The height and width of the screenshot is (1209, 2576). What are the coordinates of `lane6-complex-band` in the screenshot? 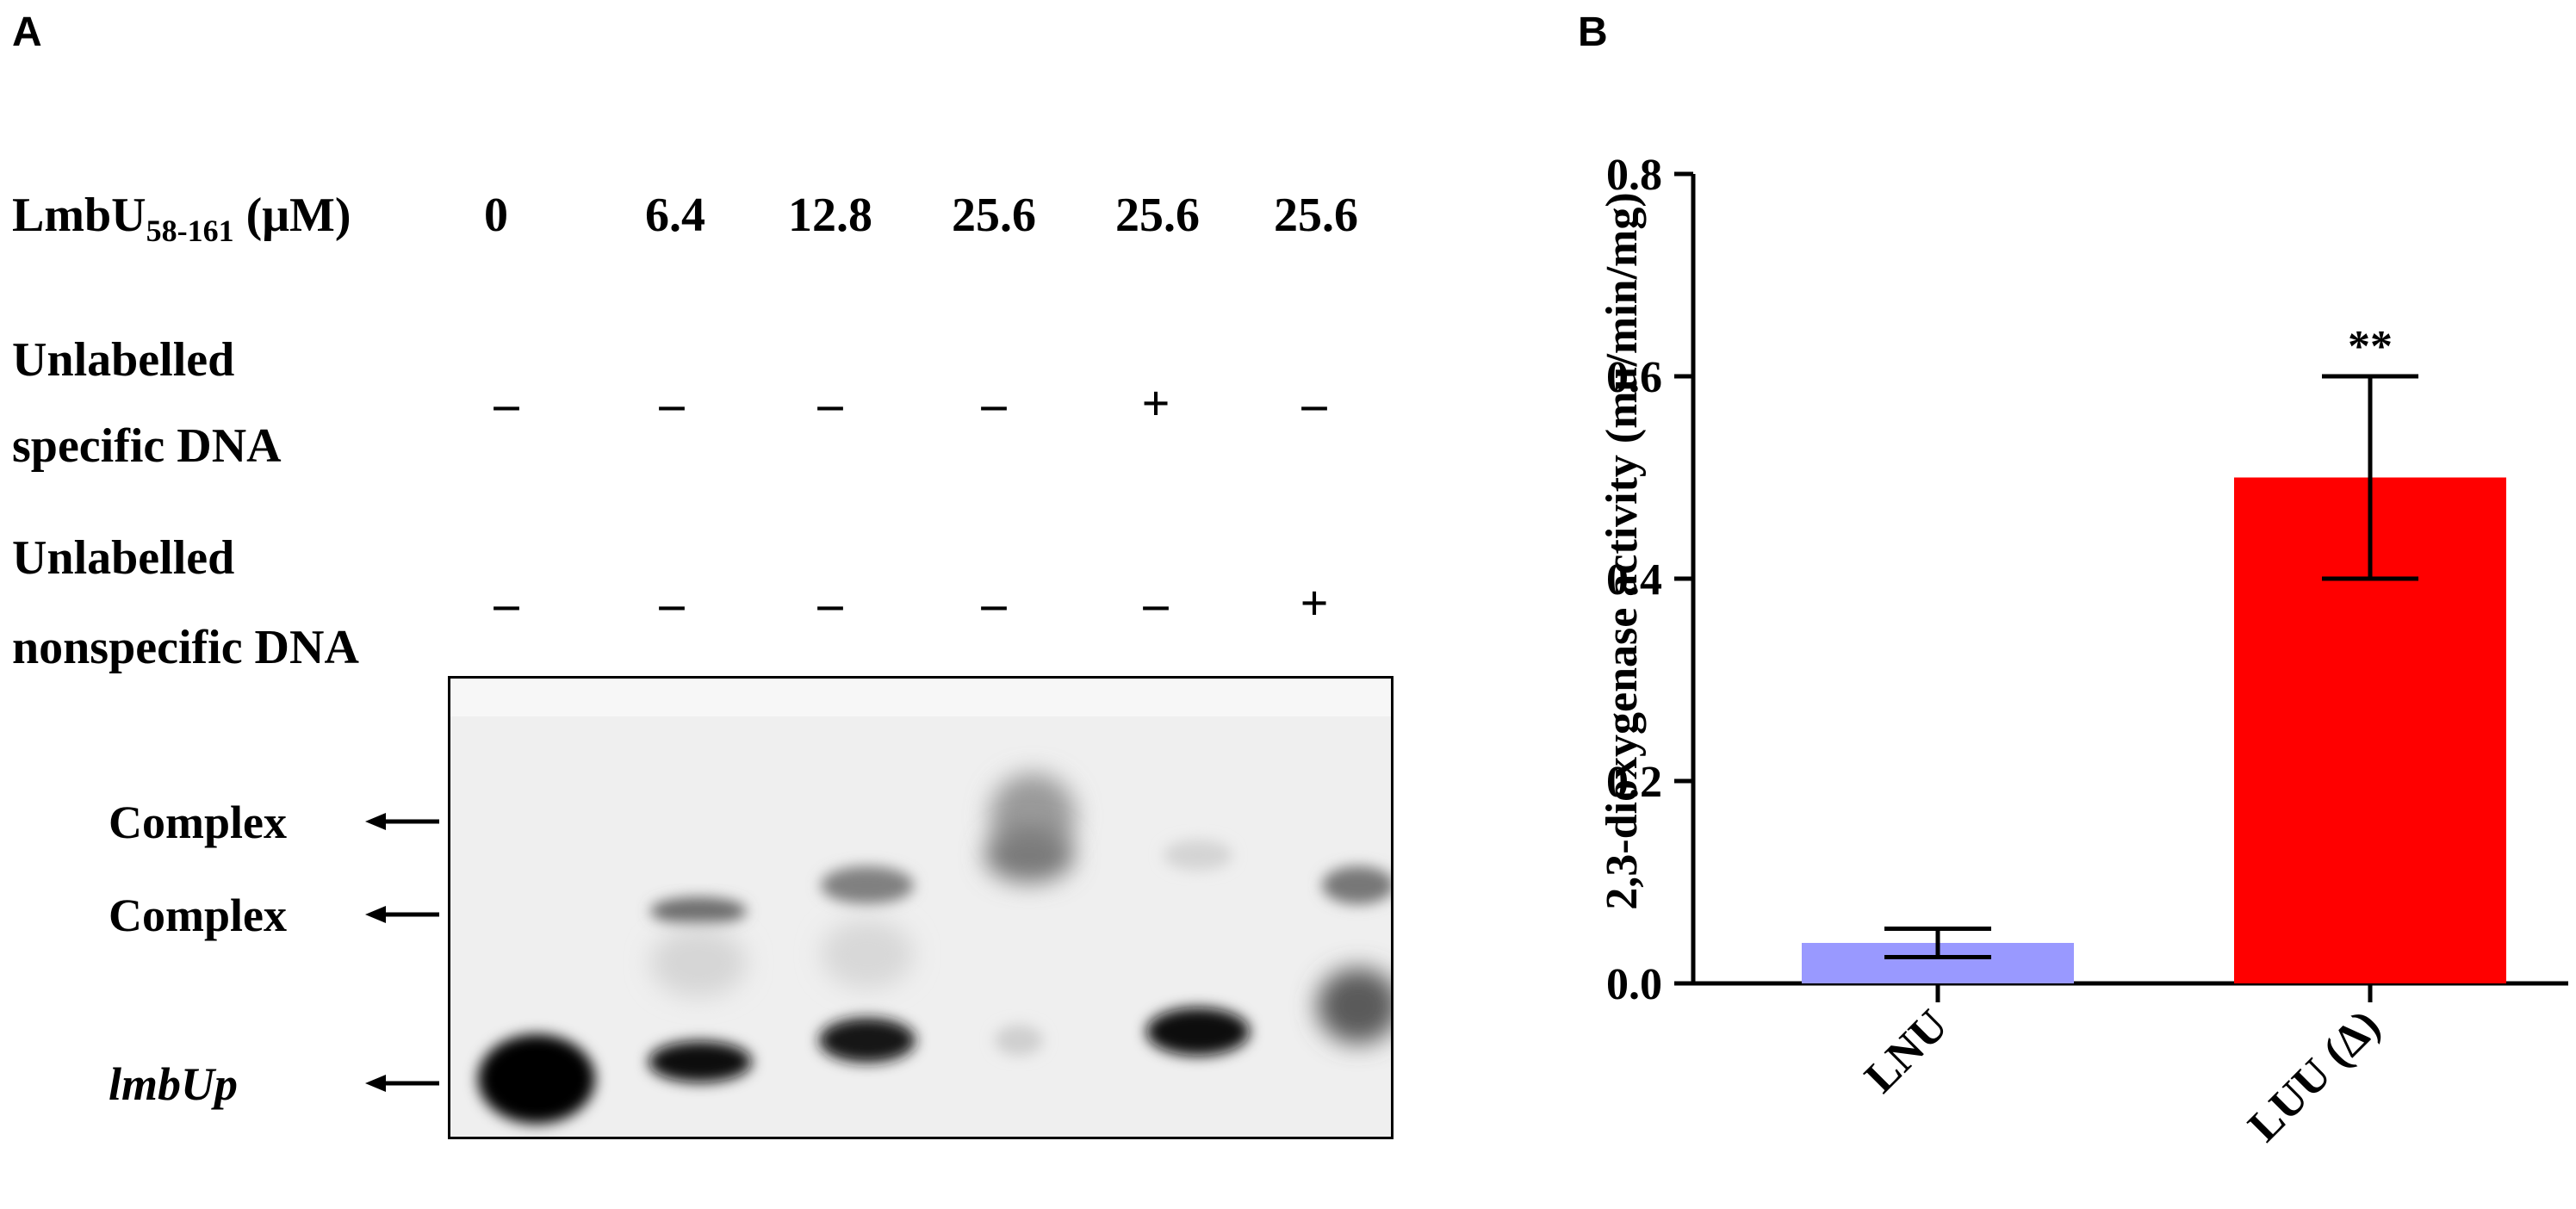 It's located at (1356, 885).